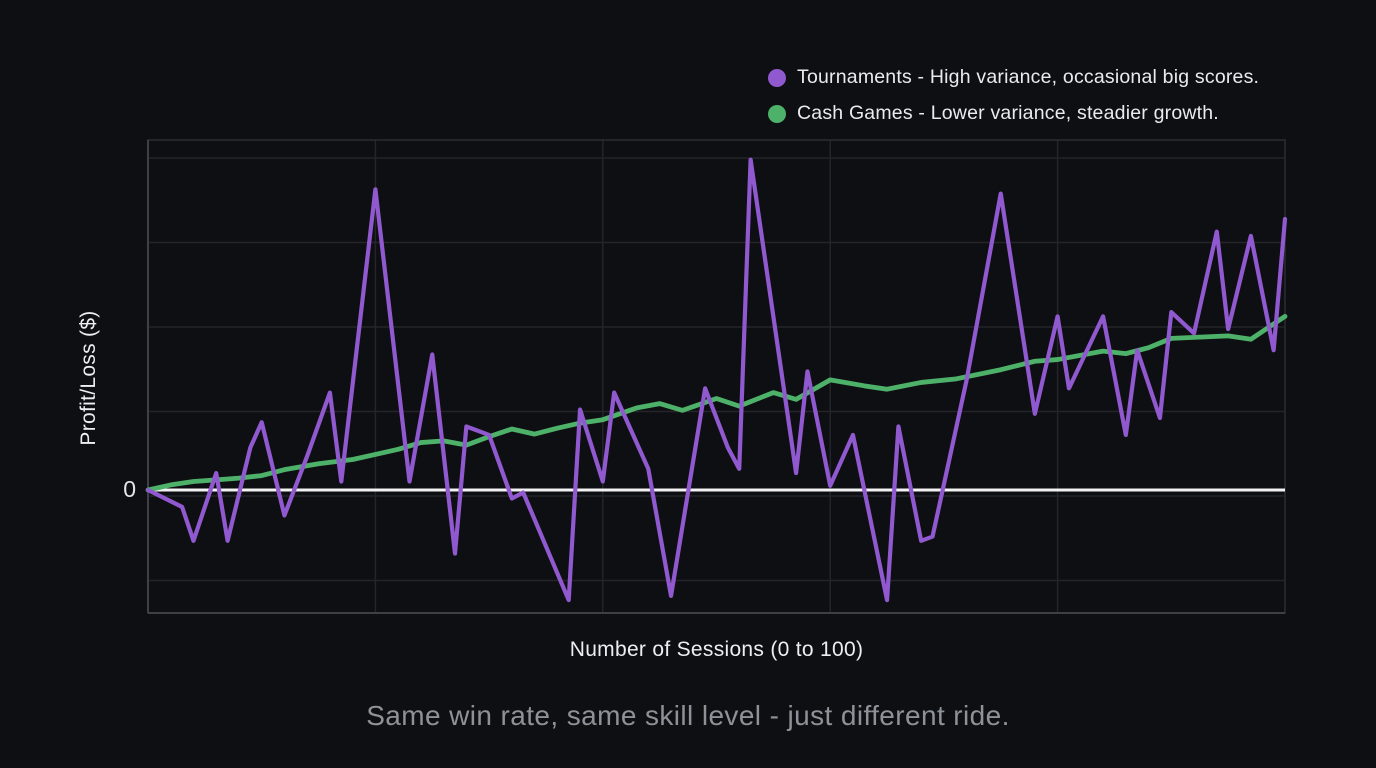 The width and height of the screenshot is (1376, 768). Describe the element at coordinates (777, 113) in the screenshot. I see `cash-games-series-dot-icon` at that location.